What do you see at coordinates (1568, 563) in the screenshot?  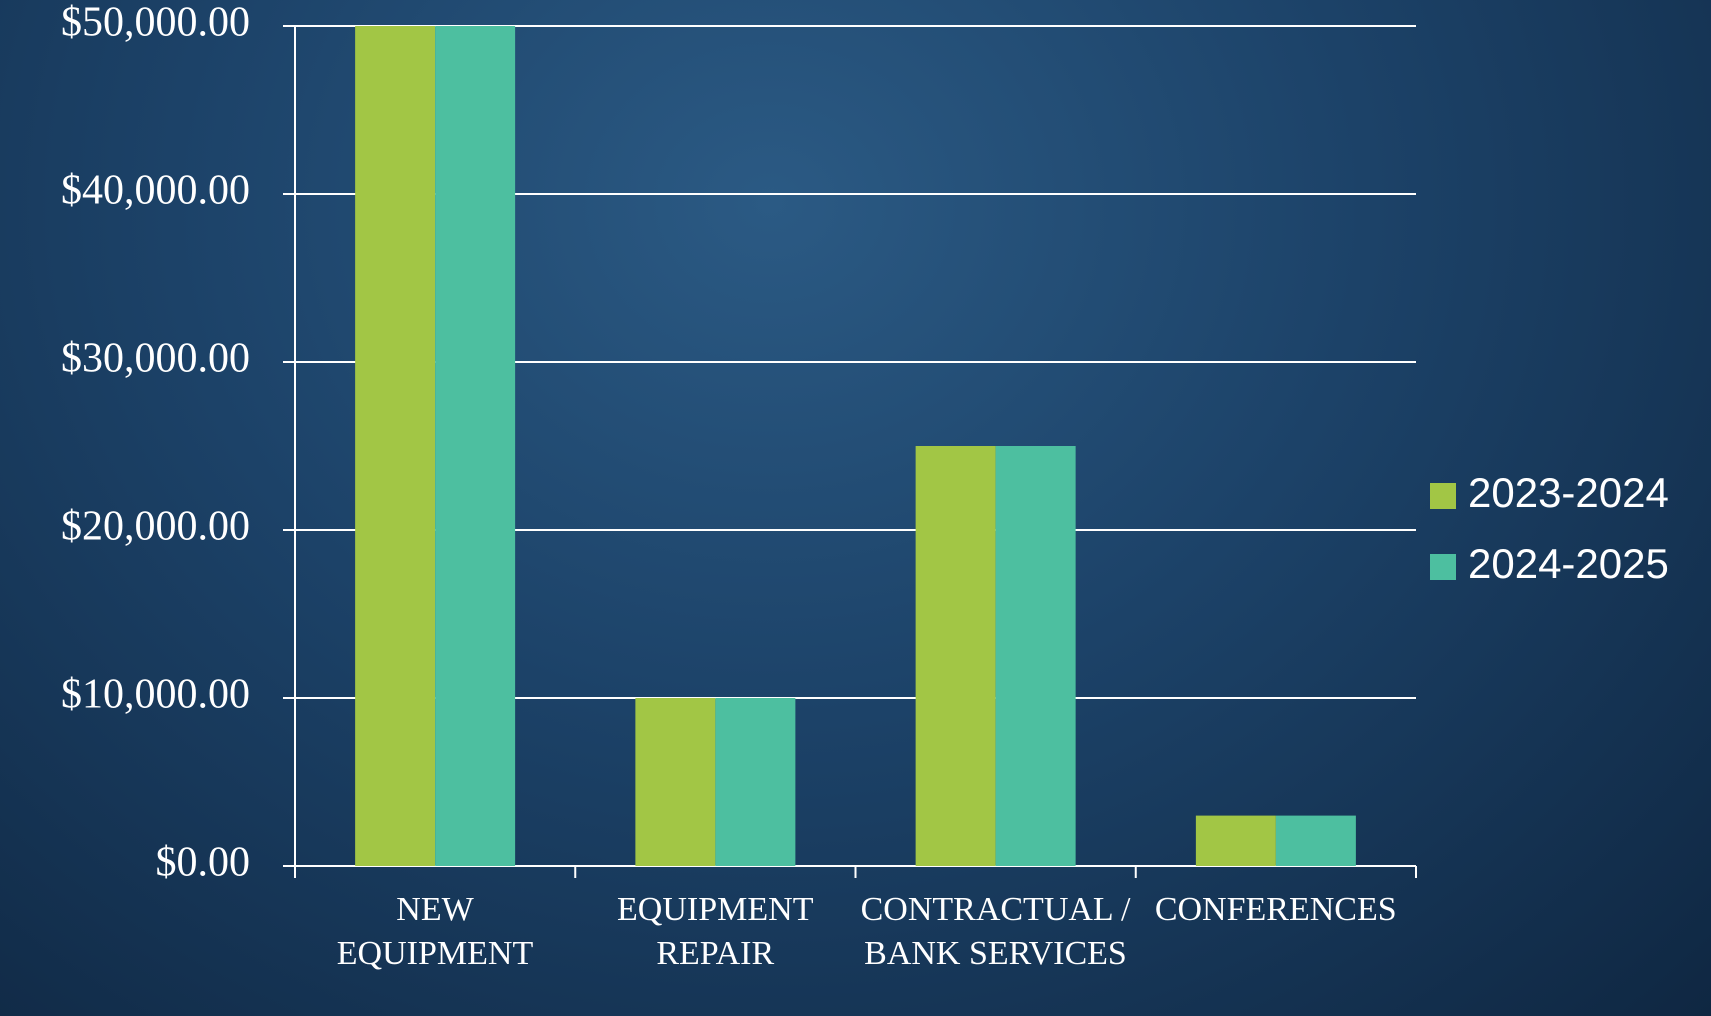 I see `legend-label: 2024-2025` at bounding box center [1568, 563].